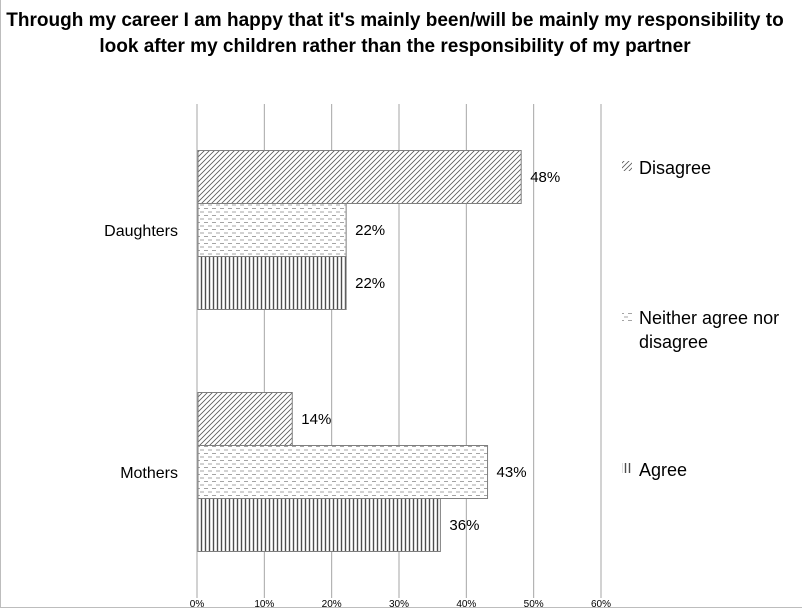  What do you see at coordinates (332, 604) in the screenshot?
I see `x-tick-label: 20%` at bounding box center [332, 604].